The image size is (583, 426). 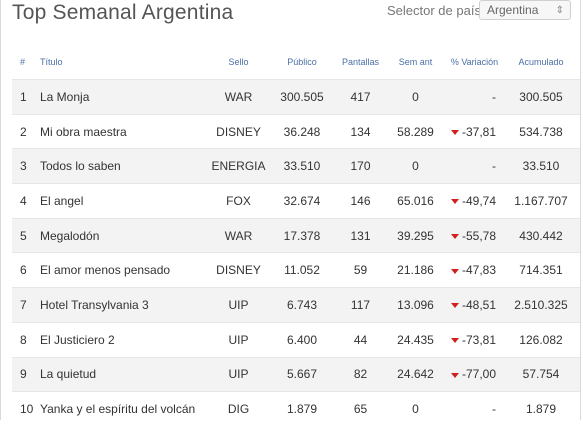 I want to click on table-row: 9 La quietud UIP 5.667 82 24.642 -77,00 57.754, so click(x=296, y=374).